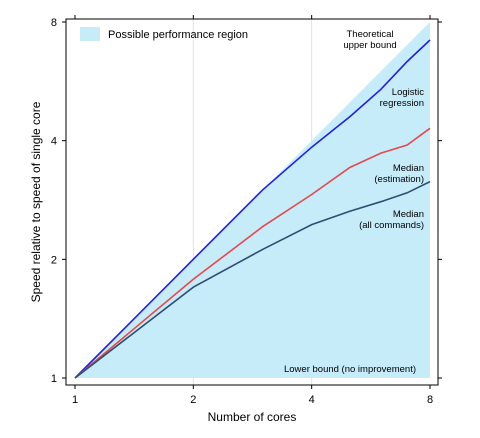 This screenshot has height=438, width=480. I want to click on annotation-line: Lower bound (no improvement), so click(350, 369).